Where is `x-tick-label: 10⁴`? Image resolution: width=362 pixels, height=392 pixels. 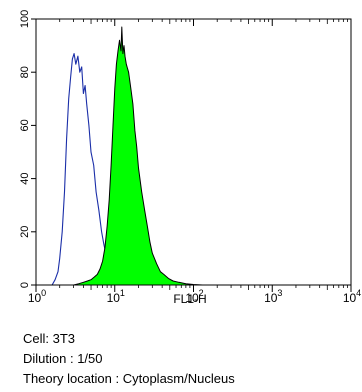
x-tick-label: 10⁴ is located at coordinates (352, 296).